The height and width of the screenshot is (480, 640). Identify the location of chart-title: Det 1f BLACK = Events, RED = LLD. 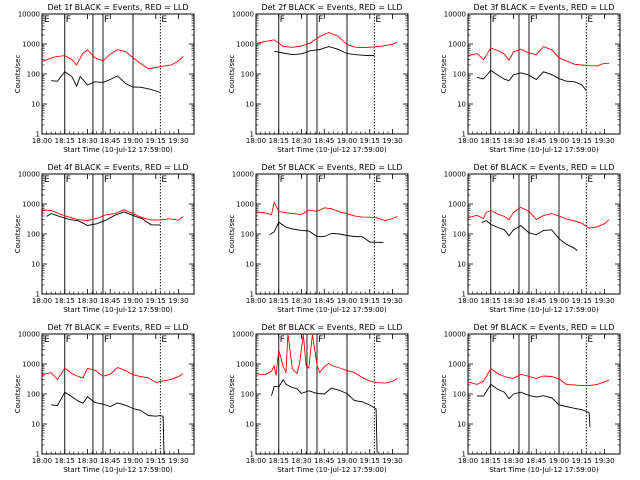
(117, 7).